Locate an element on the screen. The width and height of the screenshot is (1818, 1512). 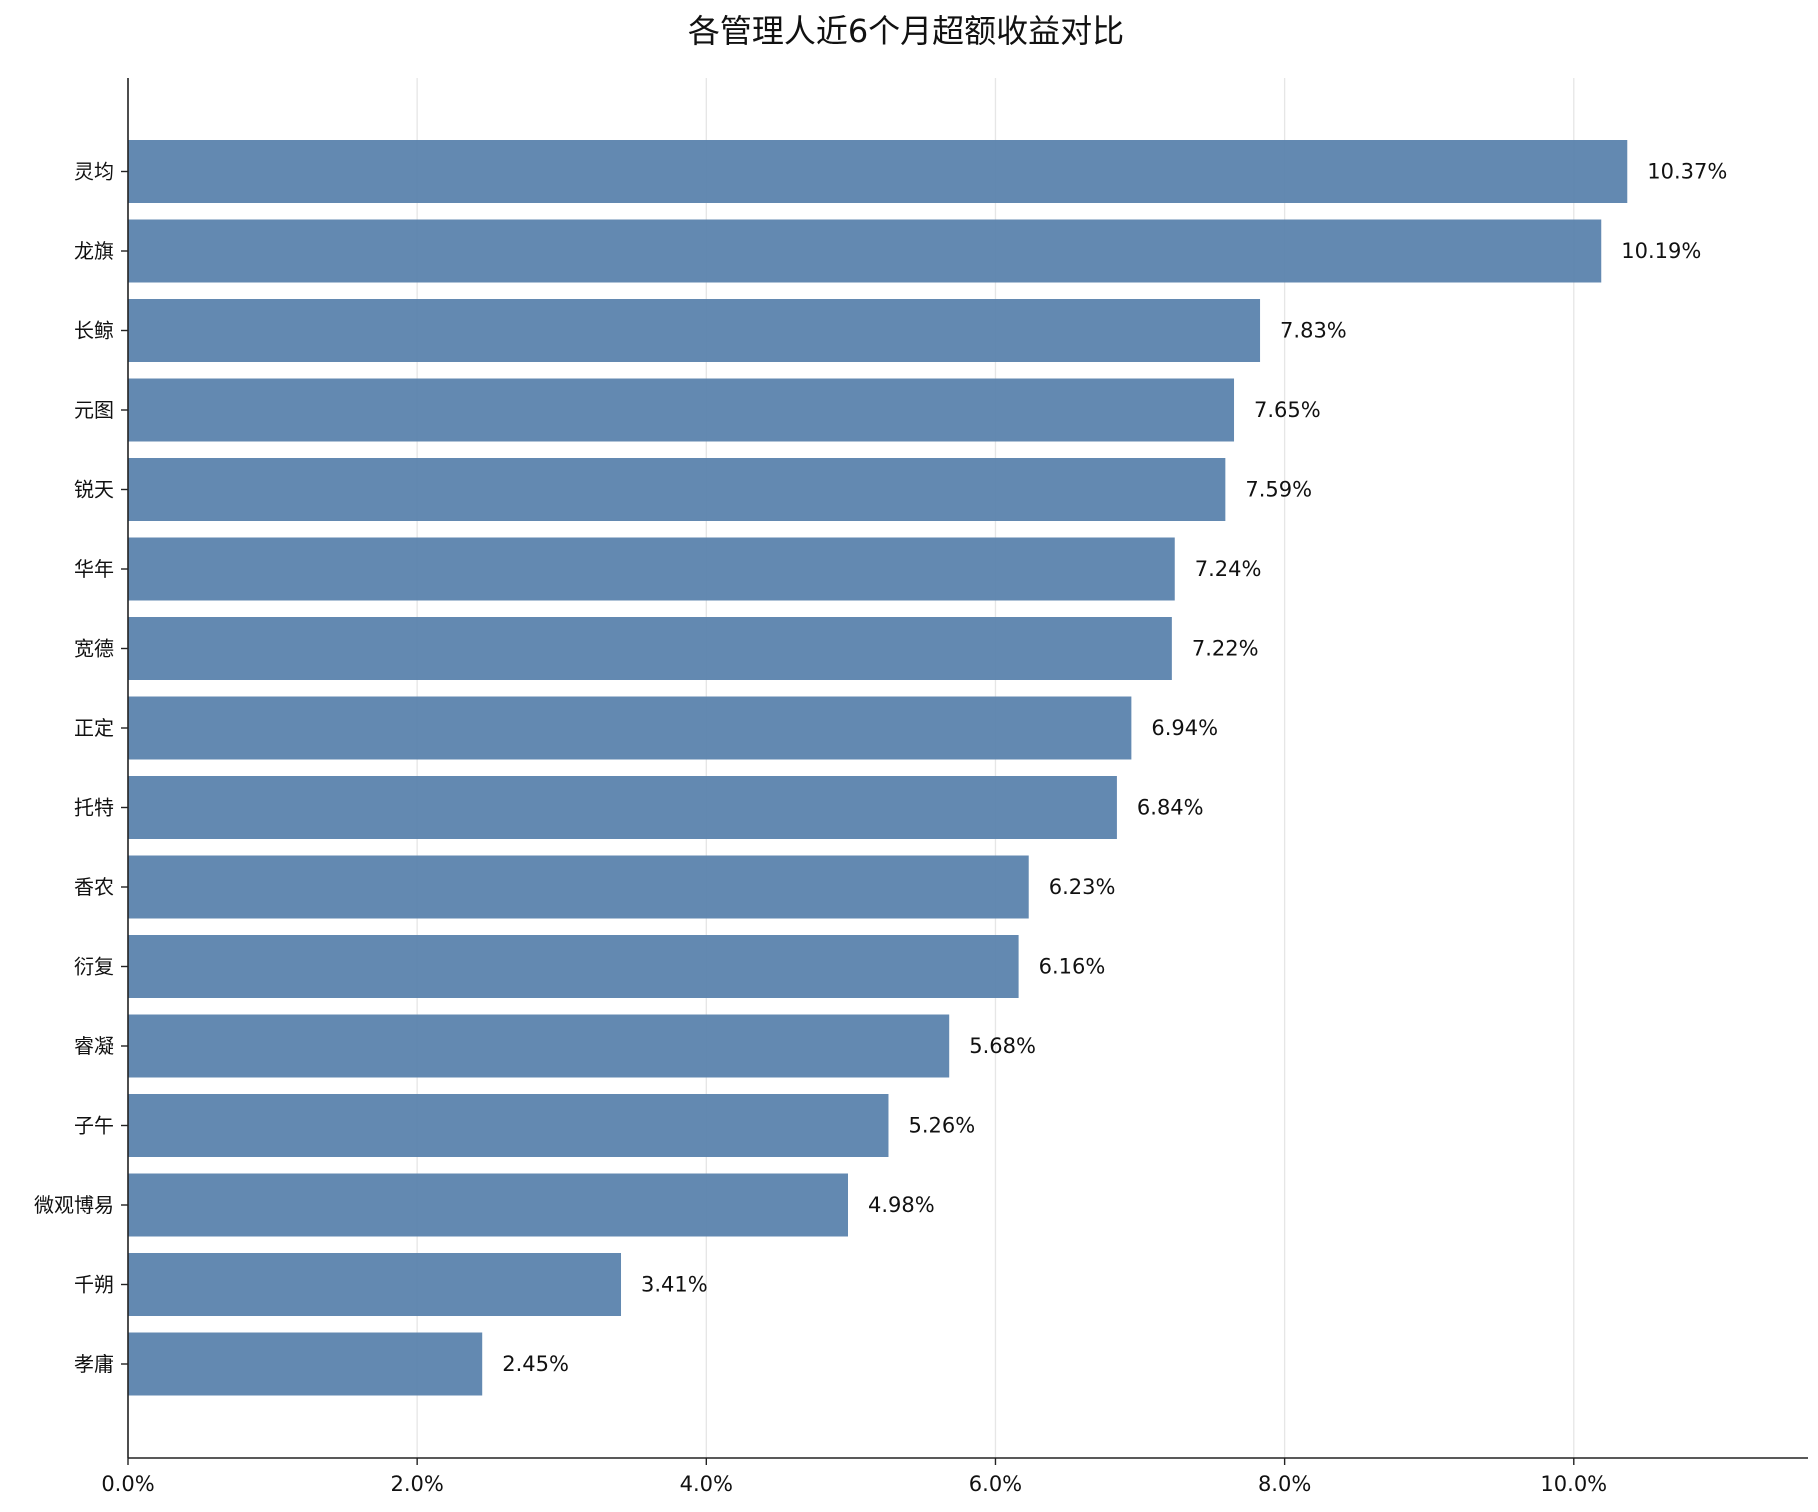
data-label: 10.37% is located at coordinates (1687, 172).